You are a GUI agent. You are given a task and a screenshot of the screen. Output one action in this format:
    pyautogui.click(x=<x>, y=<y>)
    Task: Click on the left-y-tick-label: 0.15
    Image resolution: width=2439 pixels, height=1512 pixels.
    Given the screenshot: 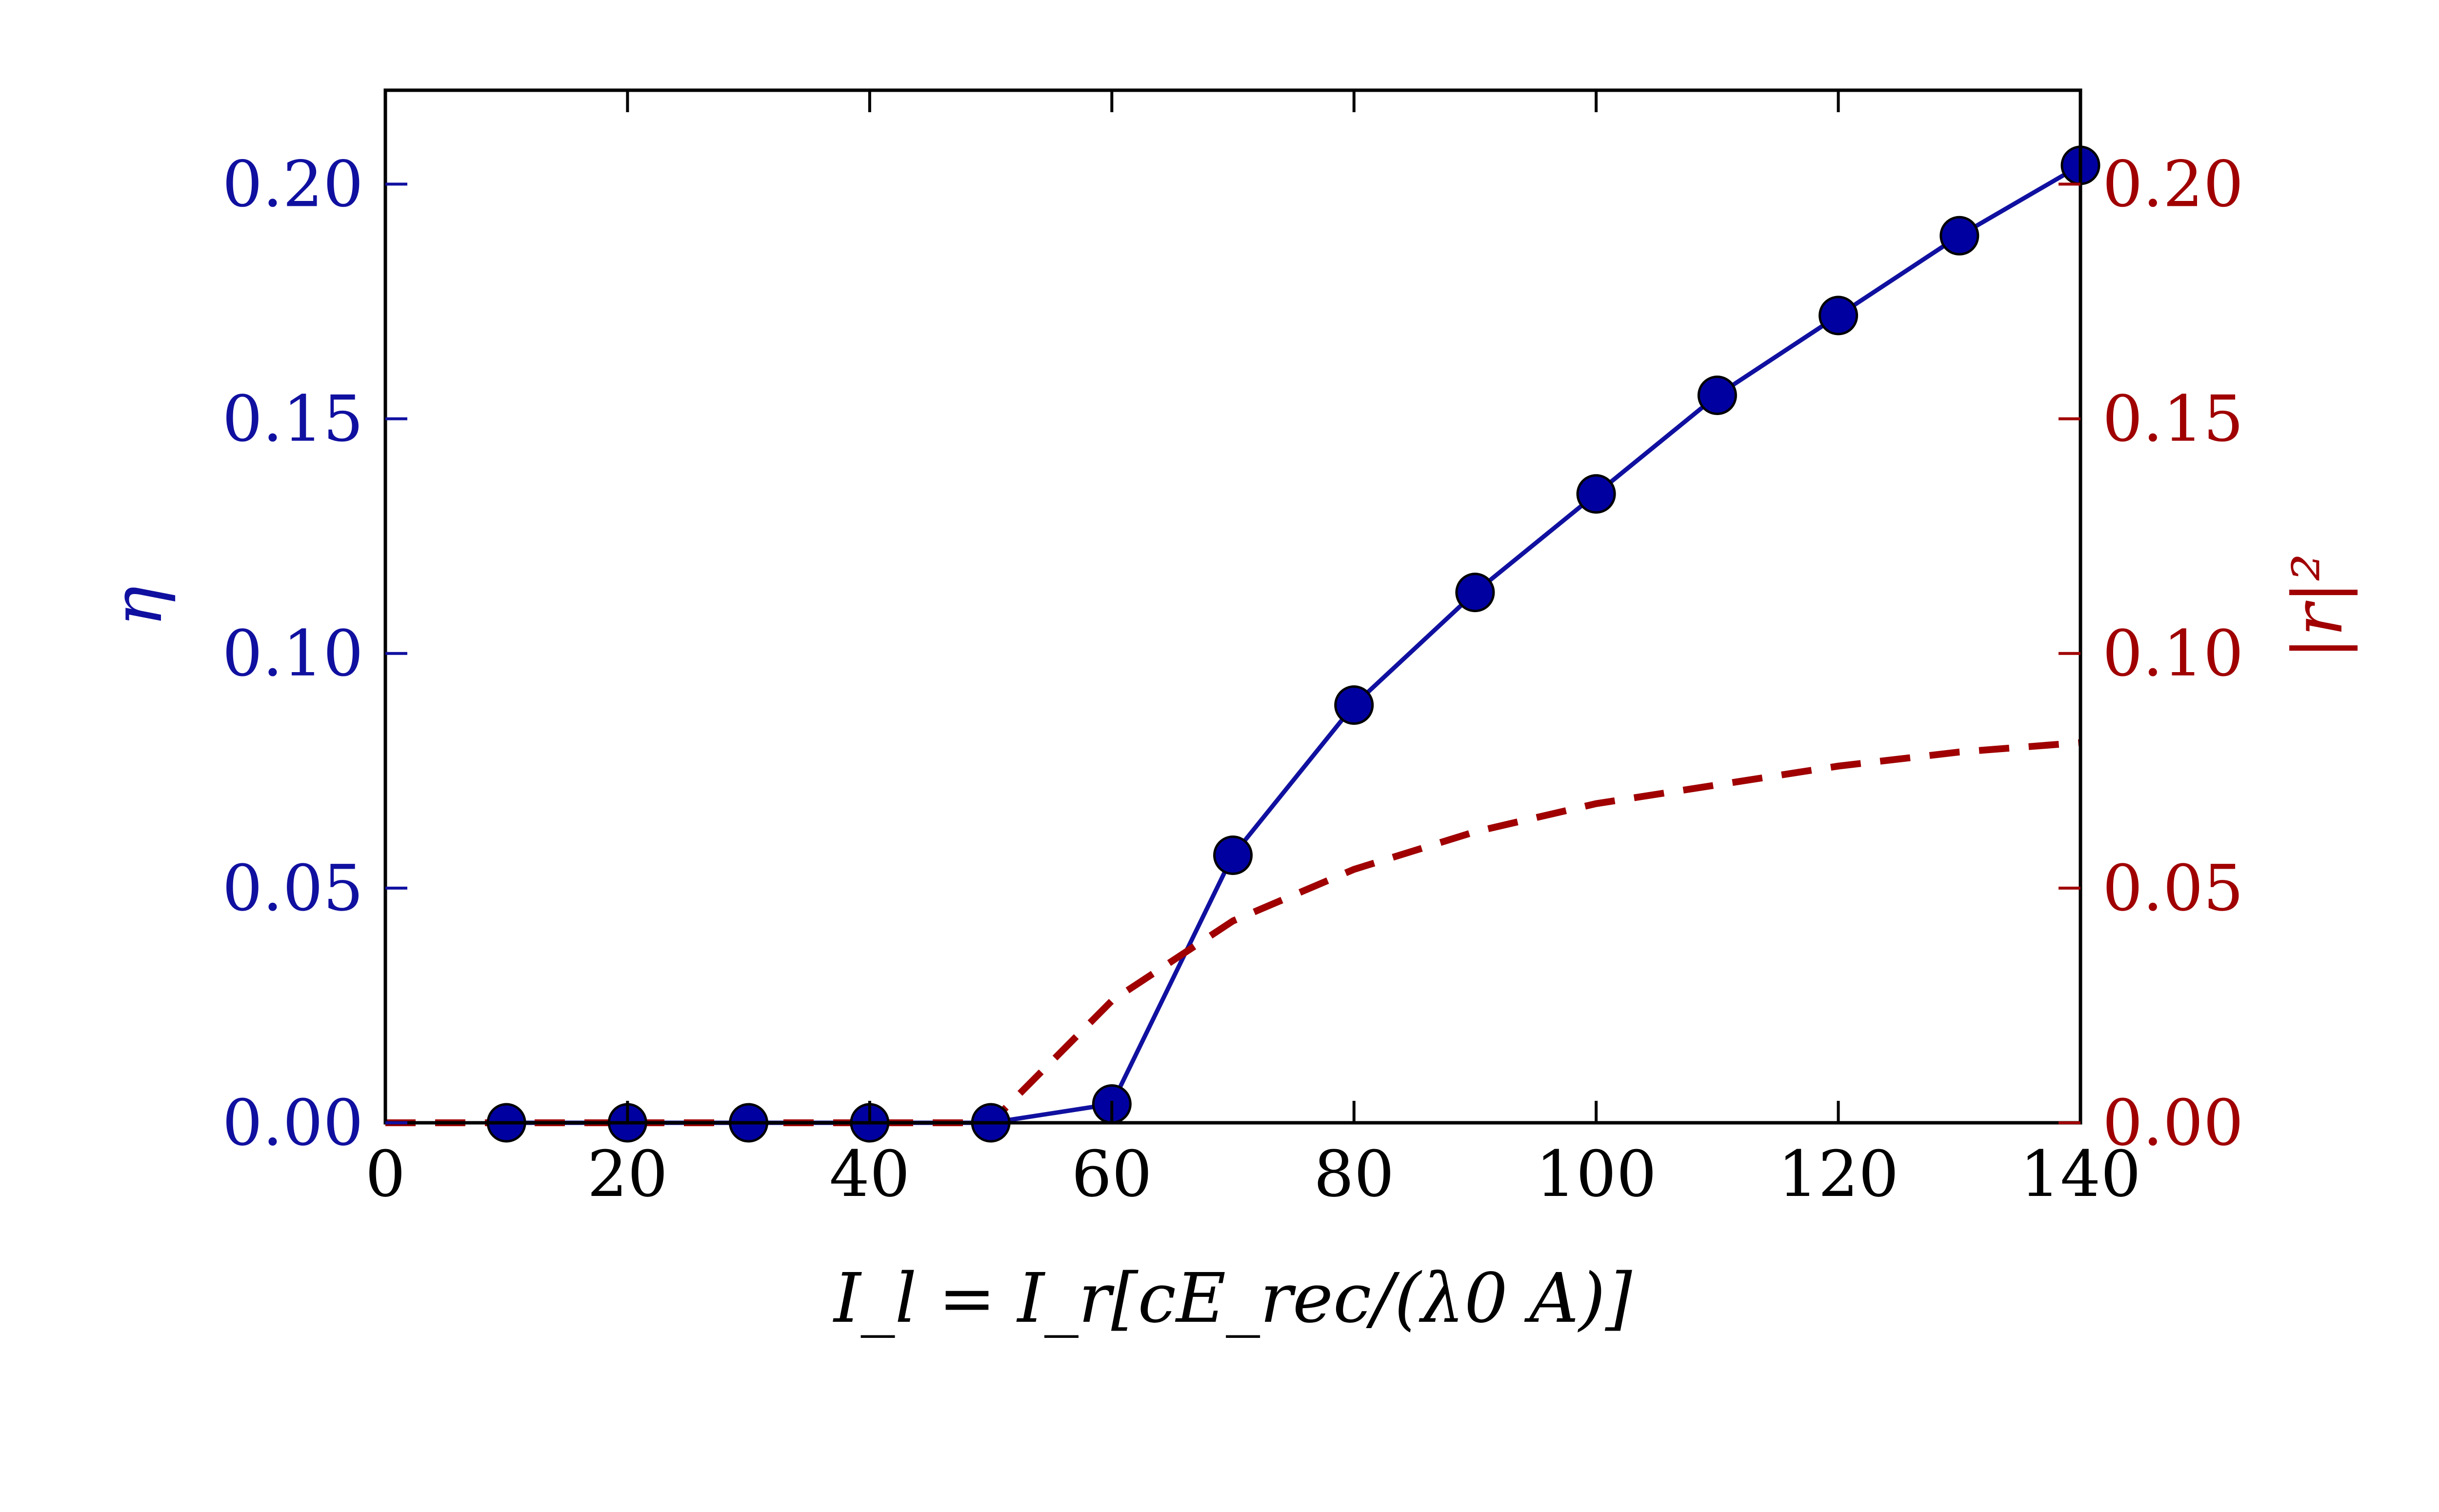 What is the action you would take?
    pyautogui.click(x=293, y=419)
    